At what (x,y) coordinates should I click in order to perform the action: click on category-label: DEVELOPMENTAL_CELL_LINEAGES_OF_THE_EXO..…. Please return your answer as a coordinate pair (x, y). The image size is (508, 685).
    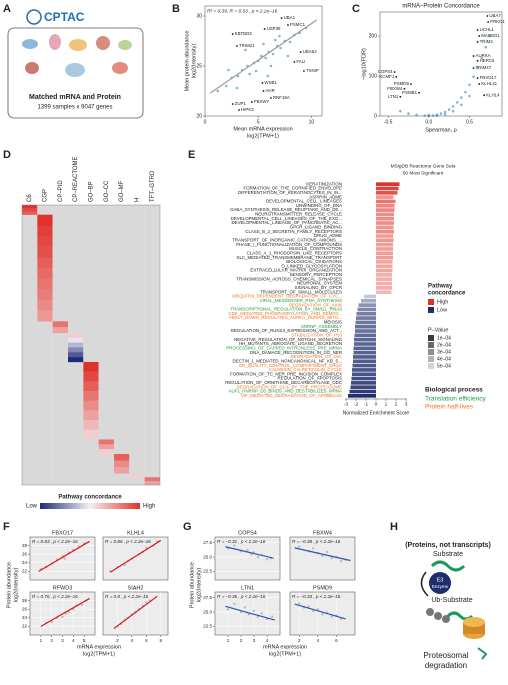
    Looking at the image, I should click on (286, 218).